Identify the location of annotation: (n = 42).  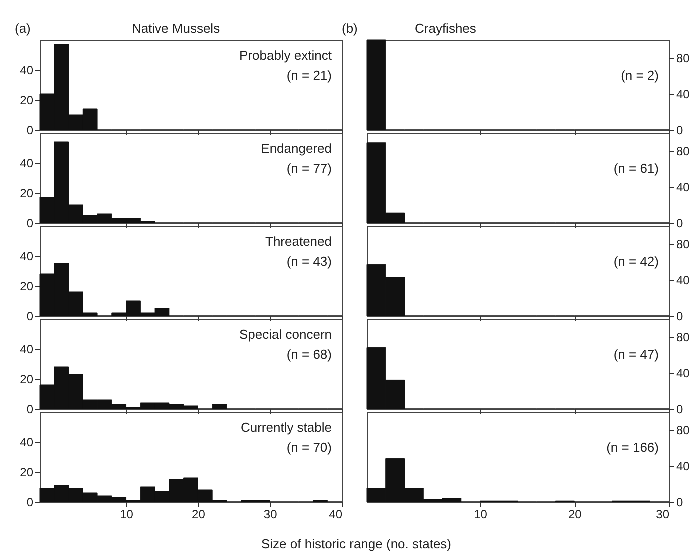
(636, 261).